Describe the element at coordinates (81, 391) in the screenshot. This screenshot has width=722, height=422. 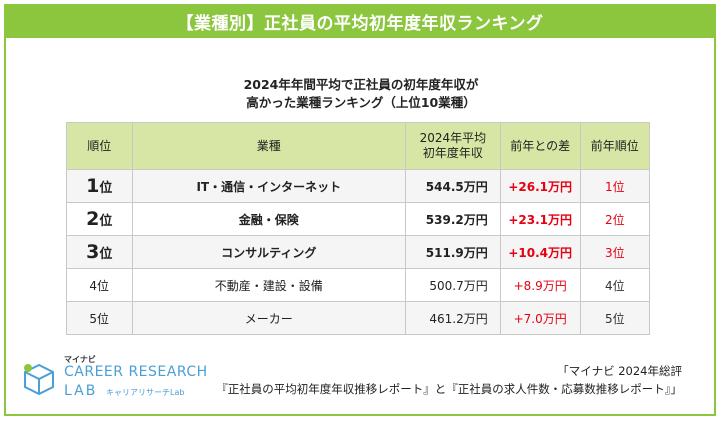
I see `logo-line-2: LAB` at that location.